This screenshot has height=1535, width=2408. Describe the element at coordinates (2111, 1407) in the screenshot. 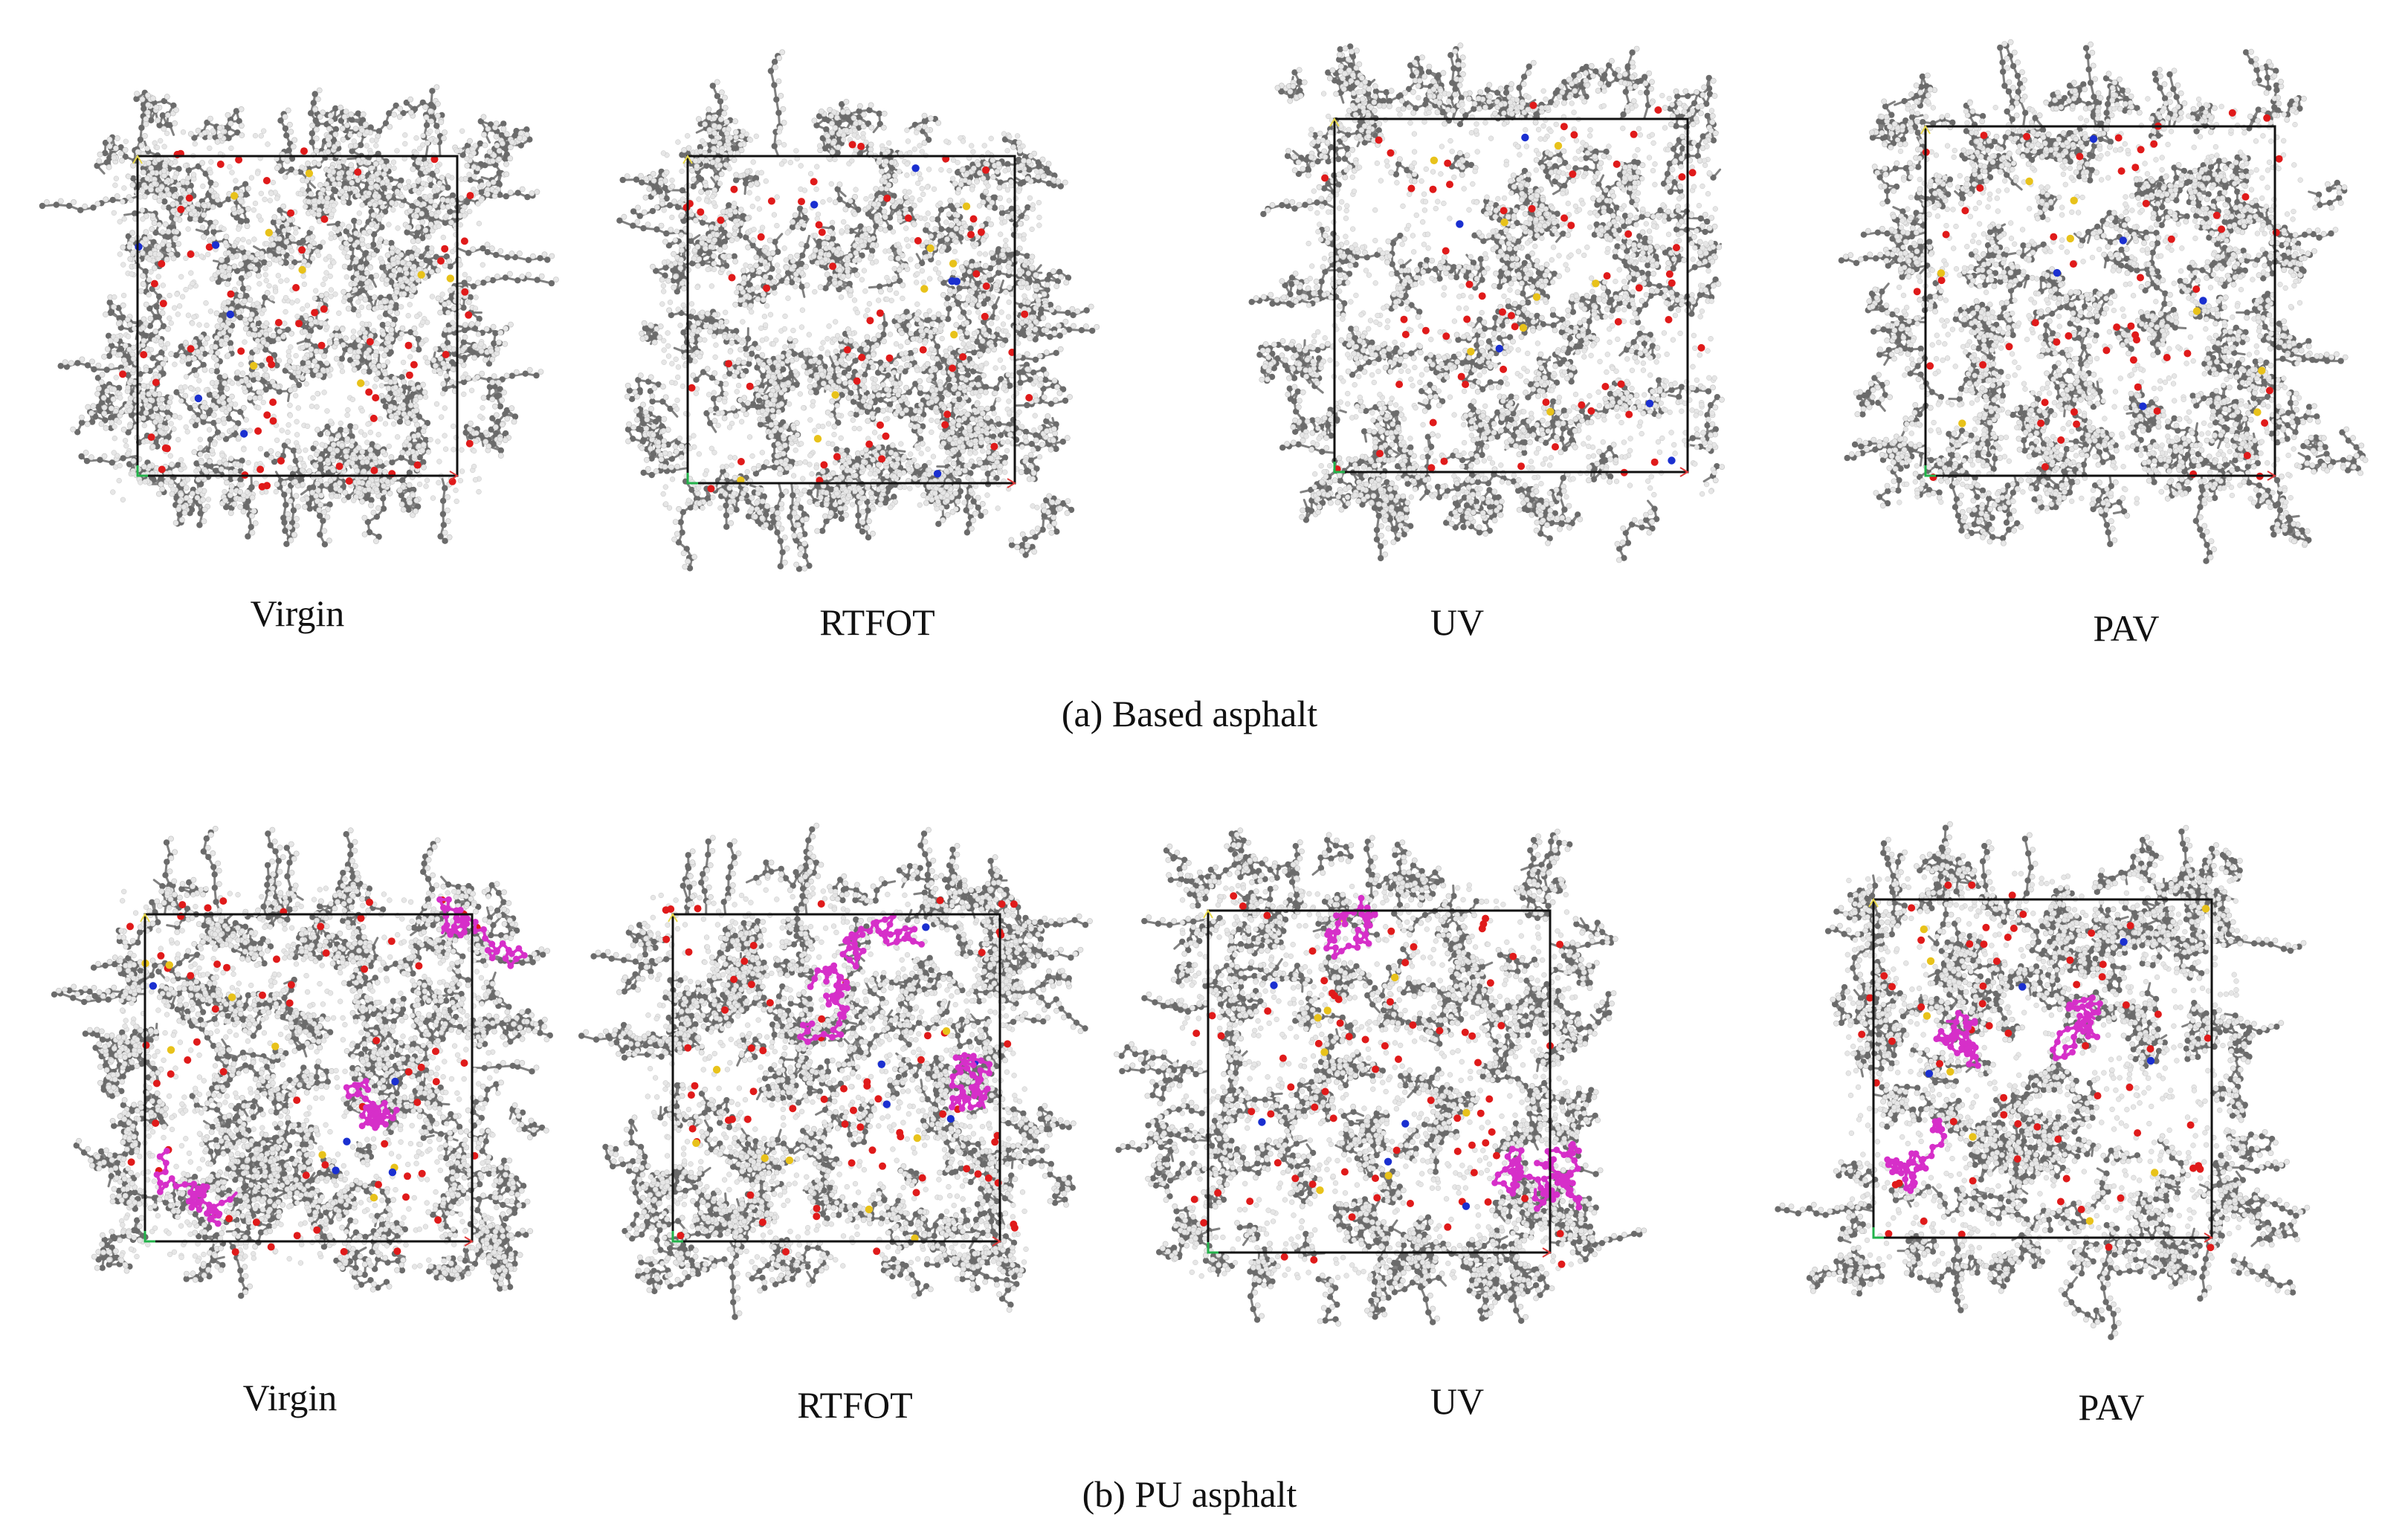

I see `panel-label-pav-pu: PAV` at that location.